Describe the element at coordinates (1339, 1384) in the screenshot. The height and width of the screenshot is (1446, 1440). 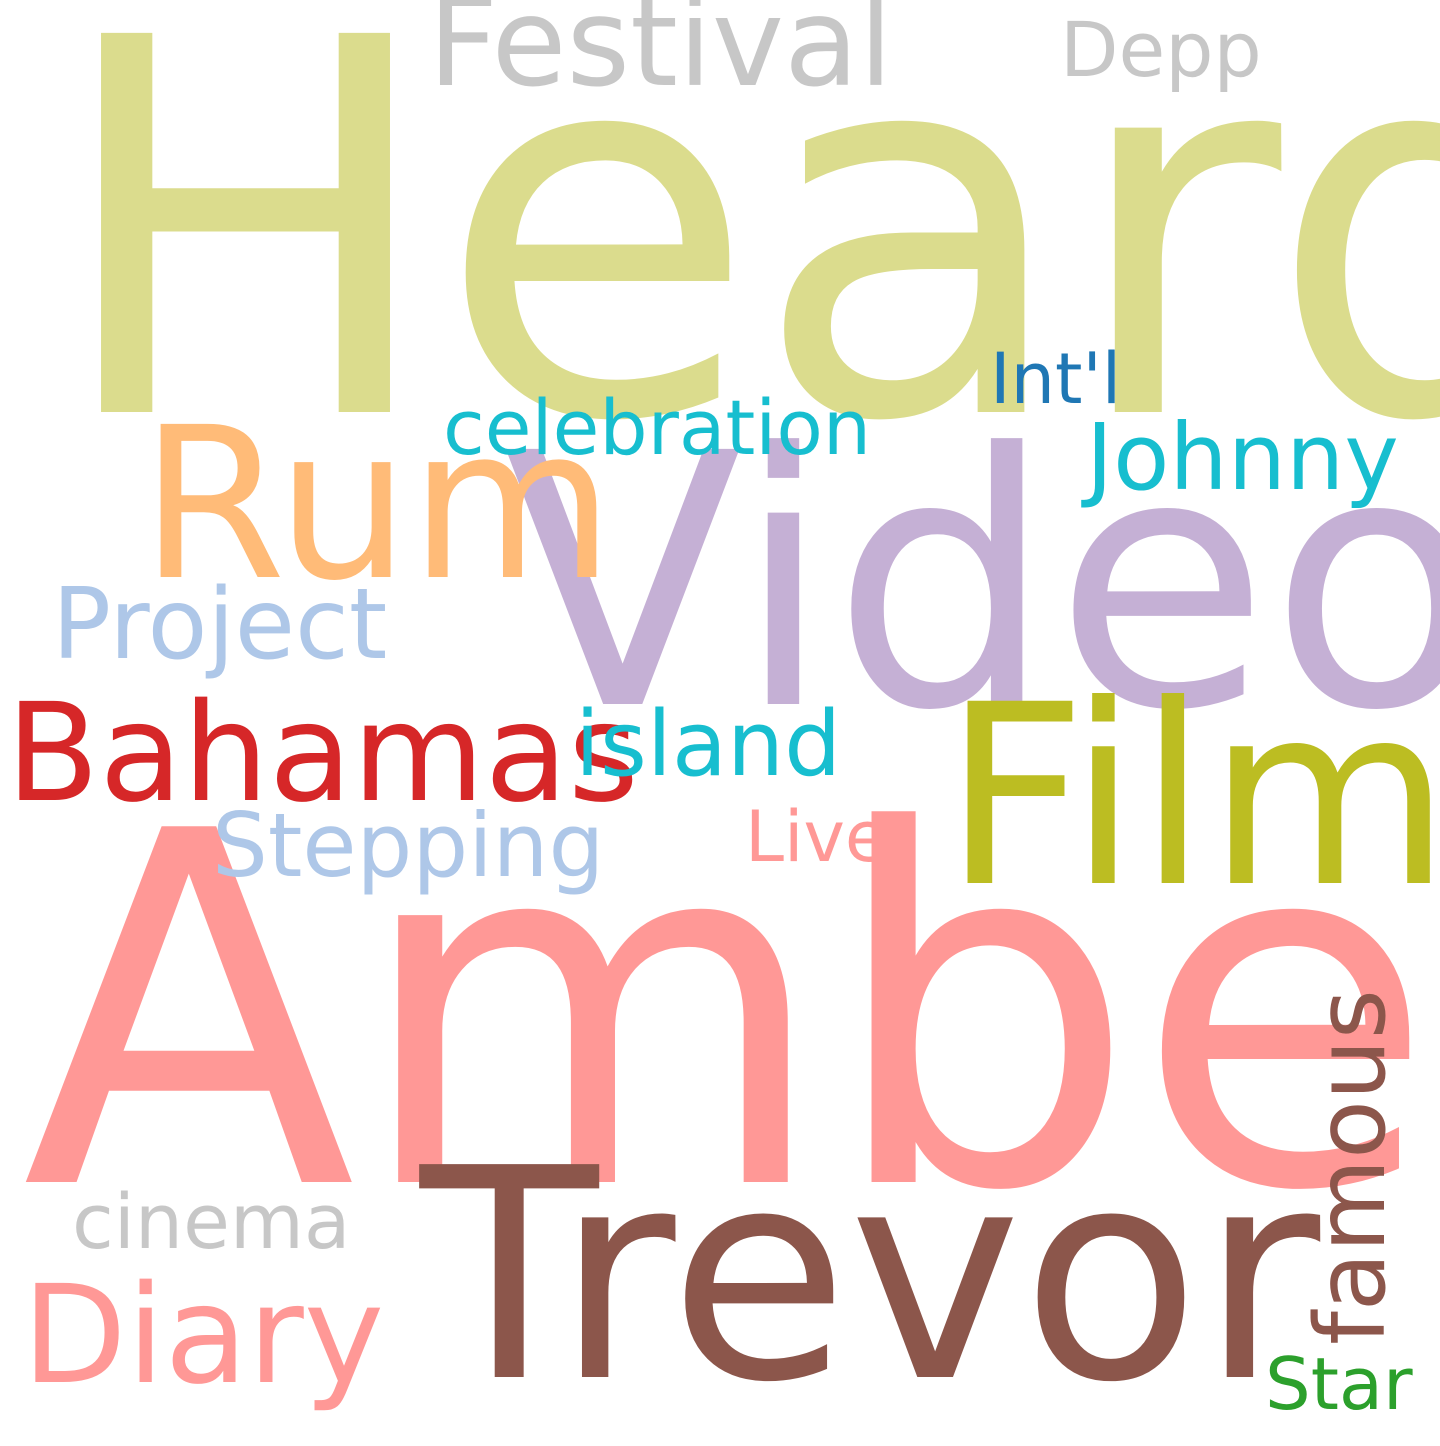
I see `word-star: Star` at that location.